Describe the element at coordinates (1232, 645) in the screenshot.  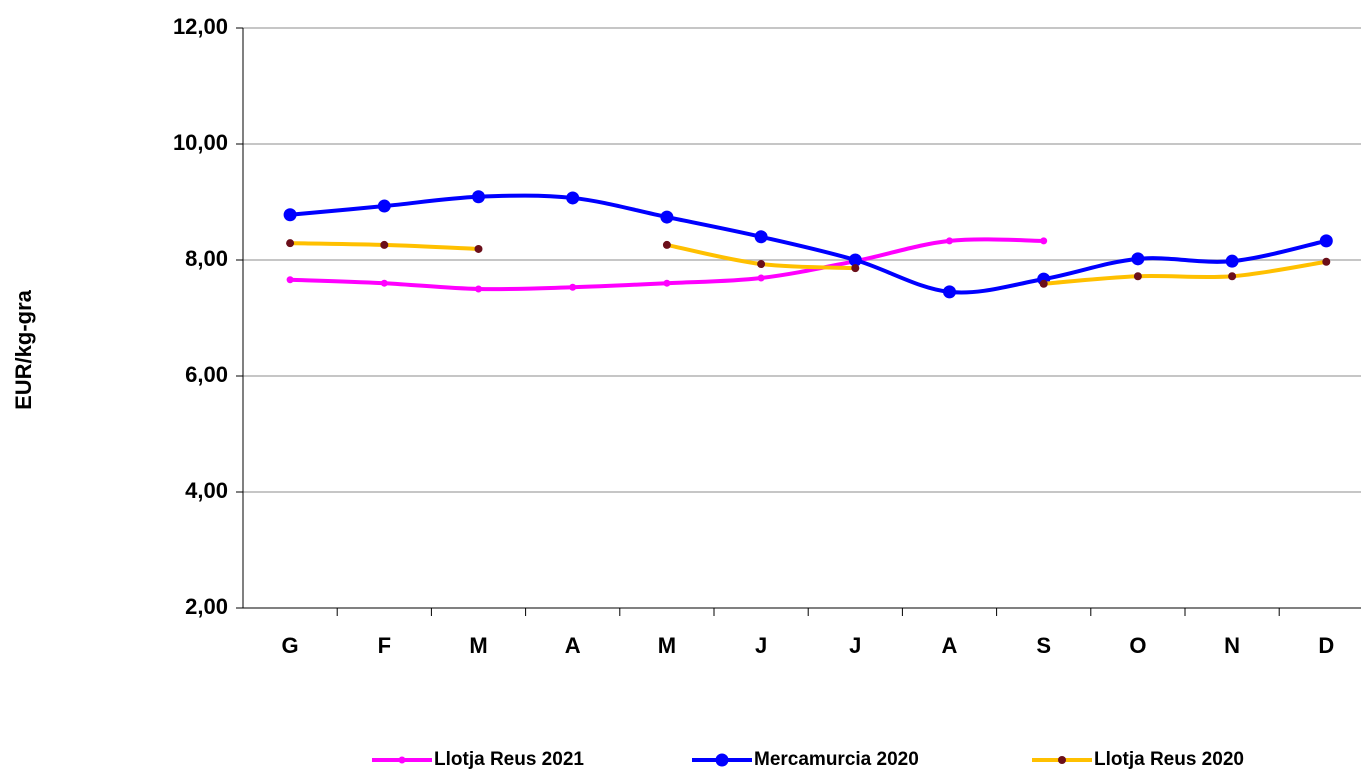
I see `x-tick-label: N` at that location.